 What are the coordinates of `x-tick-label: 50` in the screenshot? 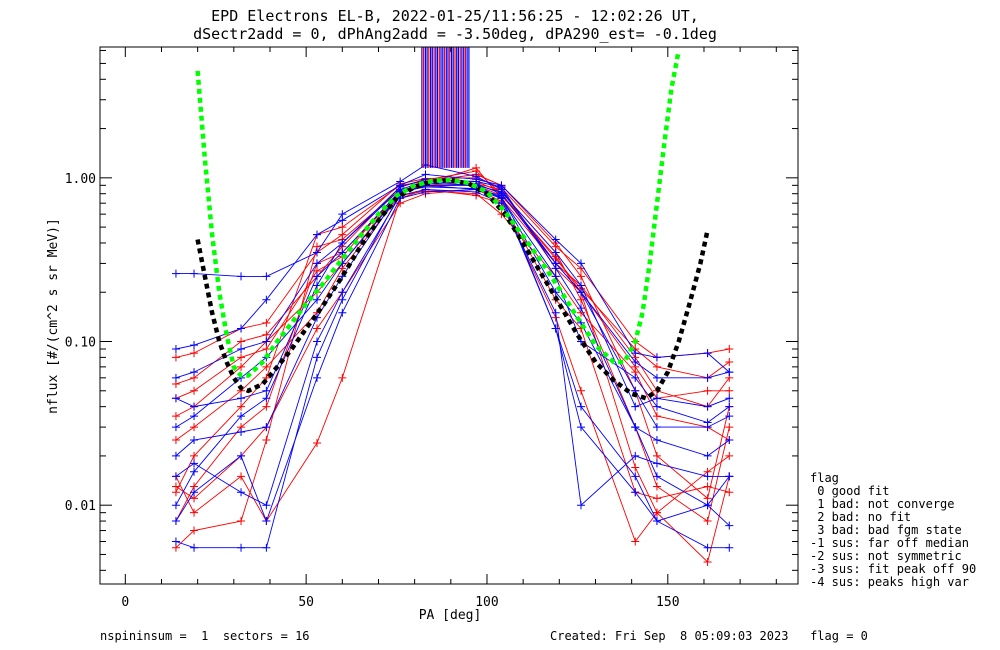 It's located at (306, 602).